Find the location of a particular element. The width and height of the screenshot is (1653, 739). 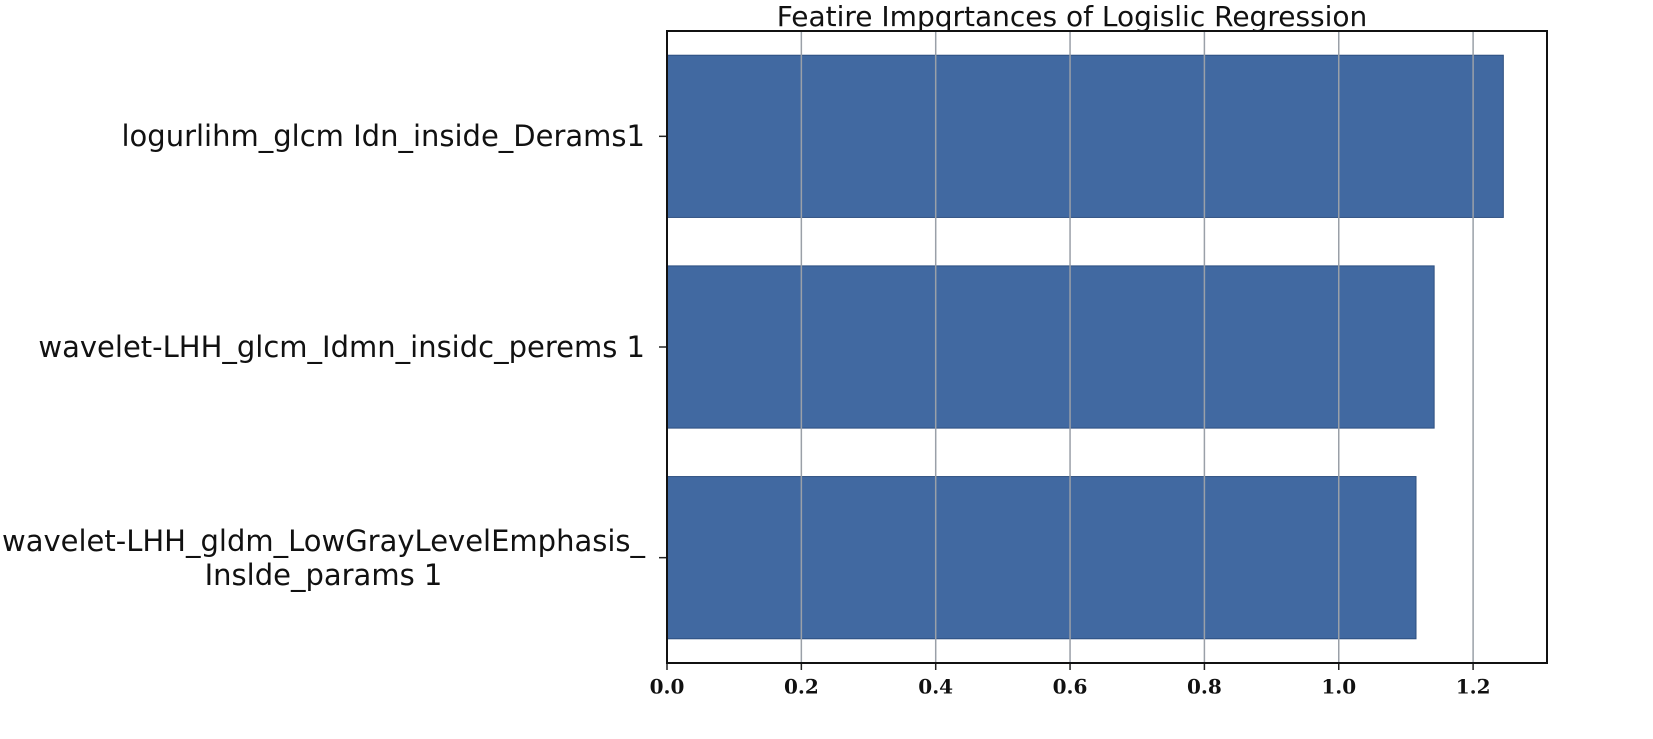

y-tick-label: wavelet-LHH_glcm_Idmn_insidc_perems 1 is located at coordinates (341, 347).